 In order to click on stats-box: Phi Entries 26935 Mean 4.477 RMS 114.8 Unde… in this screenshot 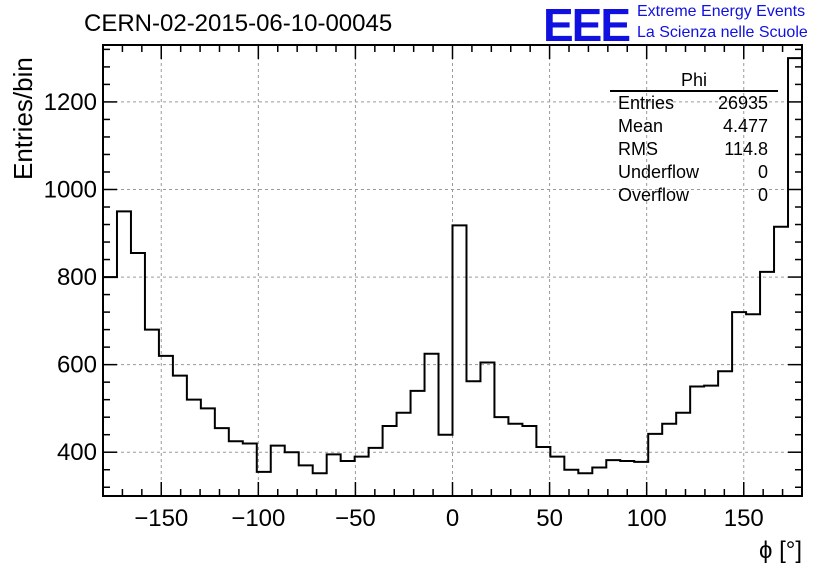, I will do `click(694, 138)`.